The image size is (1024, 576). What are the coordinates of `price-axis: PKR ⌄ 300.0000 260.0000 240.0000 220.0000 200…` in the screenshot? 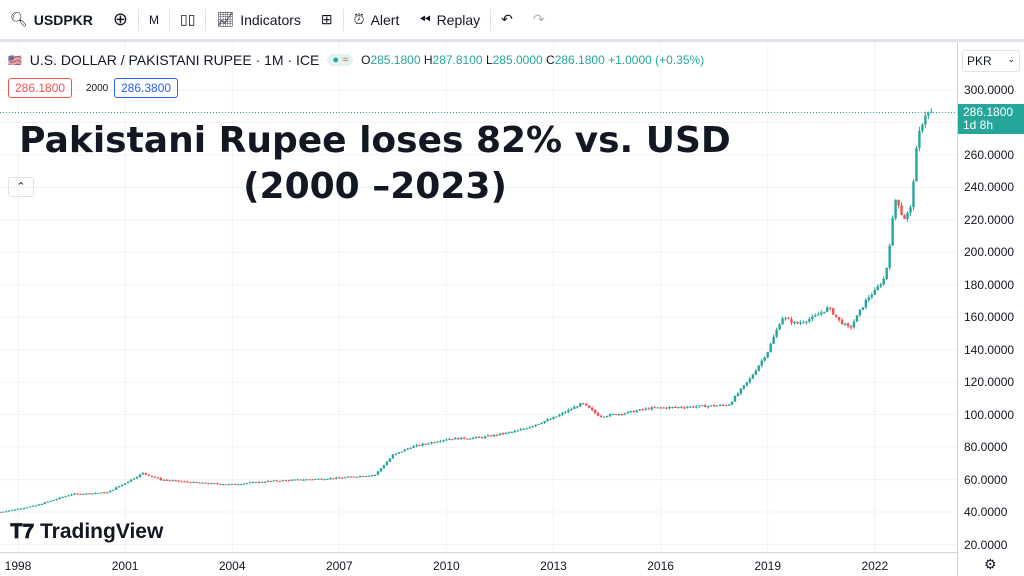 It's located at (990, 309).